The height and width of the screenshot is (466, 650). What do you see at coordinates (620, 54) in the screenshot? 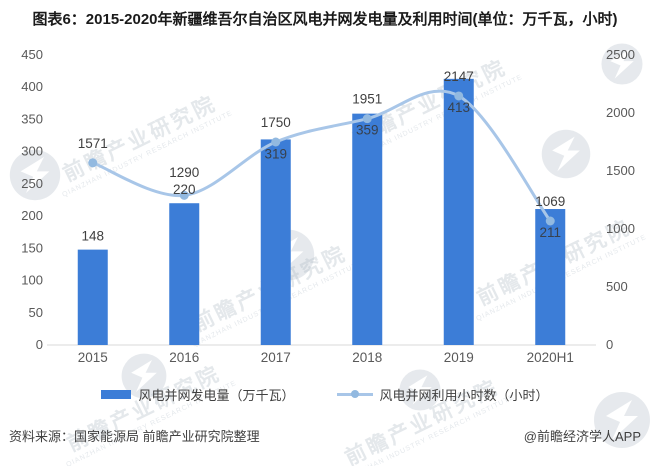
I see `right-axis-tick-label: 2500` at bounding box center [620, 54].